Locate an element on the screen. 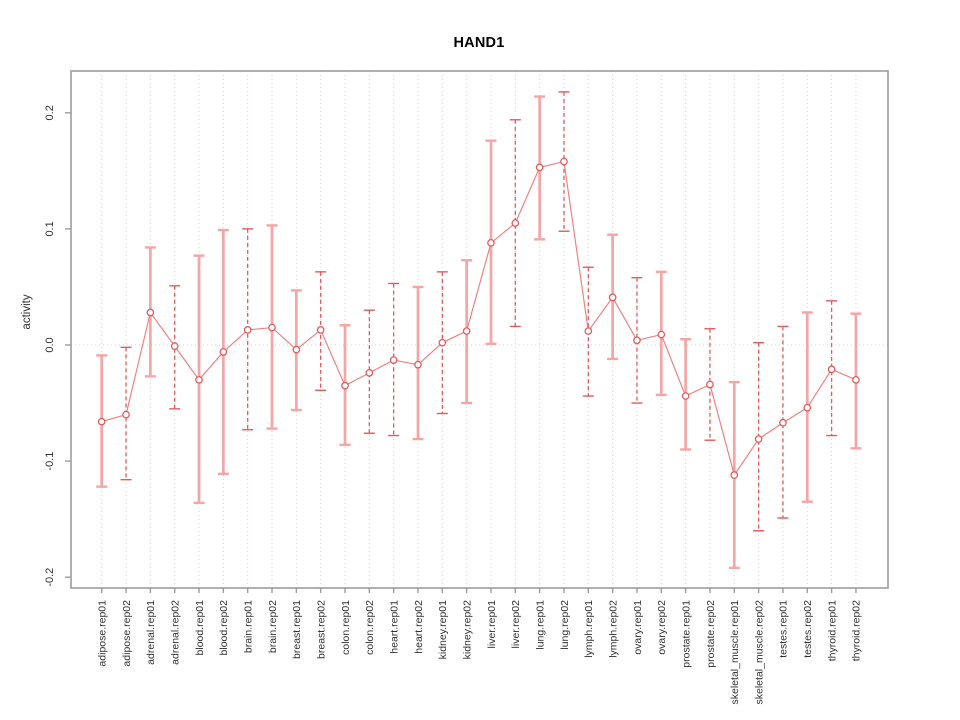 The width and height of the screenshot is (960, 720). x-tick-label: brain.rep01 is located at coordinates (248, 626).